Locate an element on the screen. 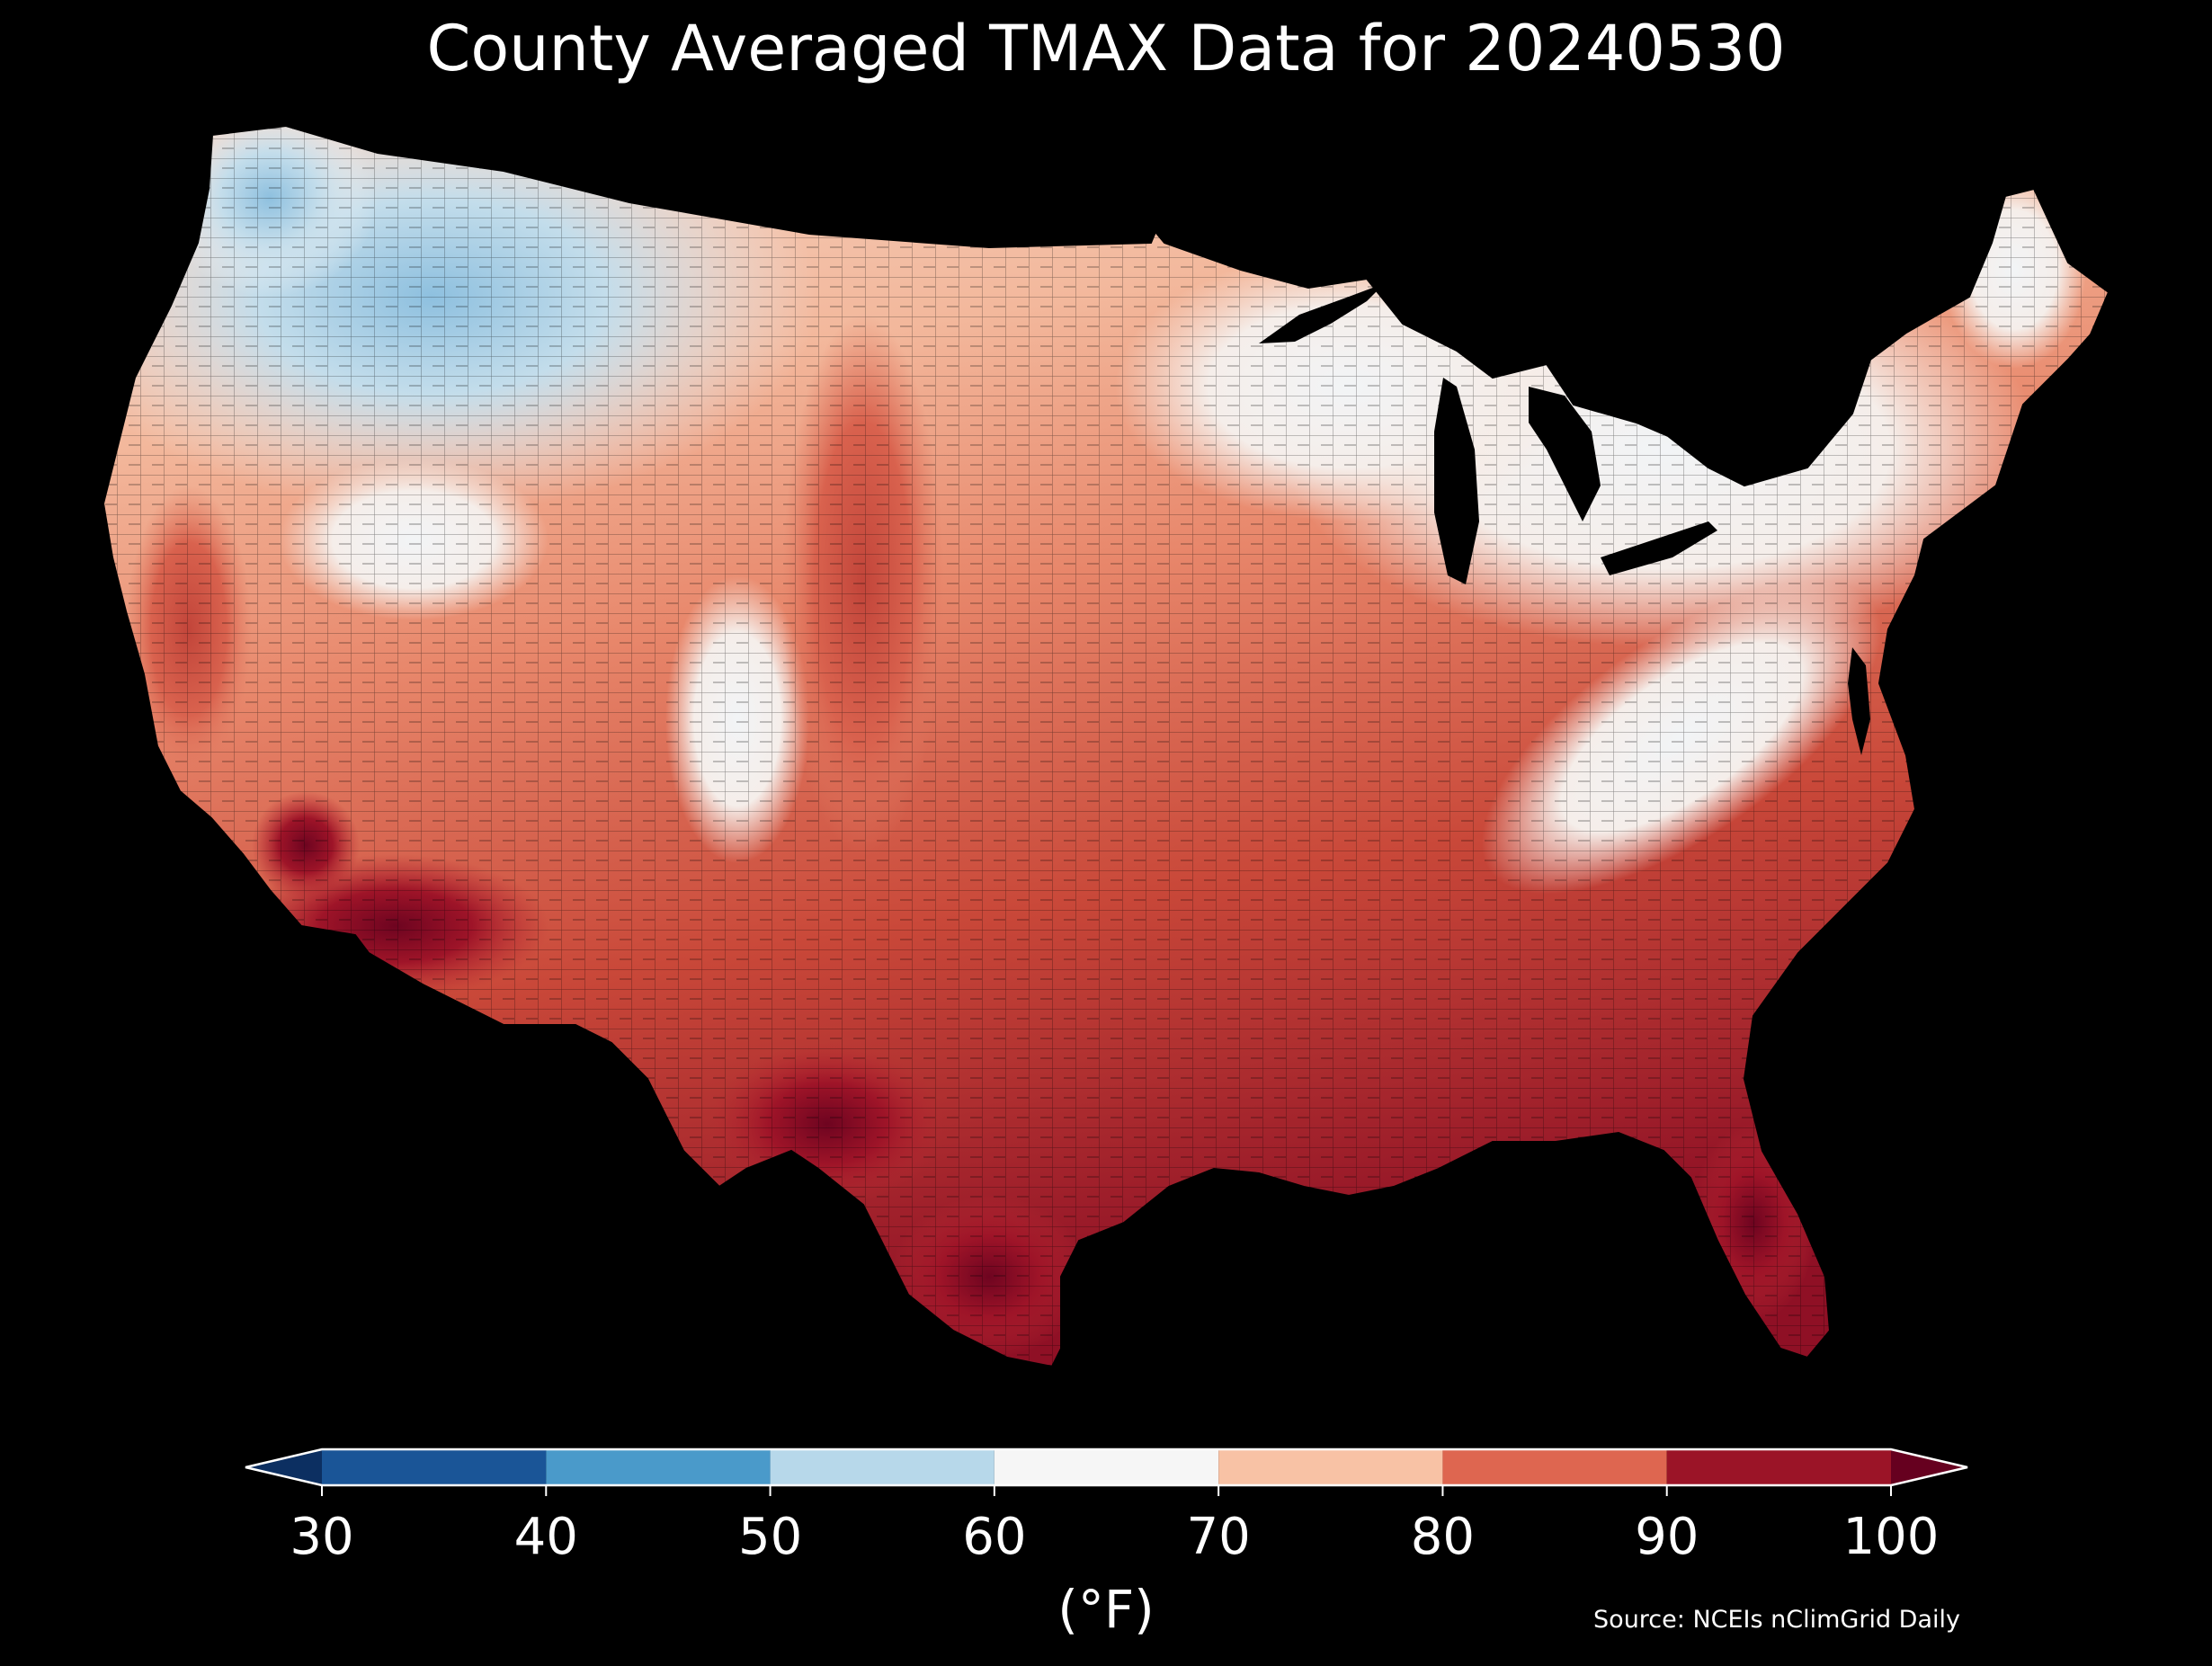 Image resolution: width=2212 pixels, height=1666 pixels. lake-superior is located at coordinates (1322, 313).